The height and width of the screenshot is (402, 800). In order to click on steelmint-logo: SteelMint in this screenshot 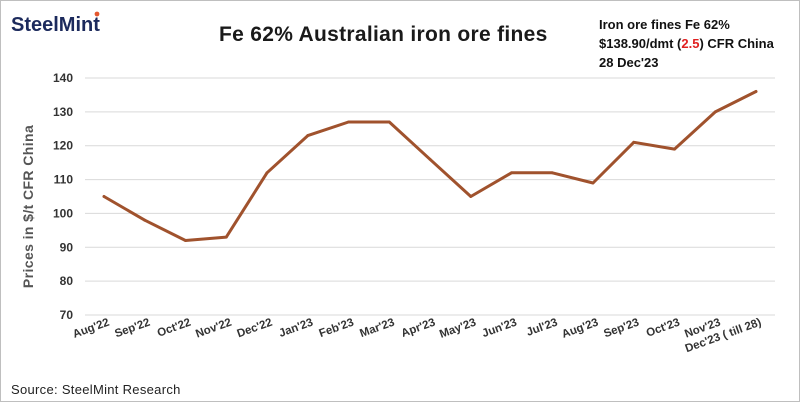, I will do `click(55, 23)`.